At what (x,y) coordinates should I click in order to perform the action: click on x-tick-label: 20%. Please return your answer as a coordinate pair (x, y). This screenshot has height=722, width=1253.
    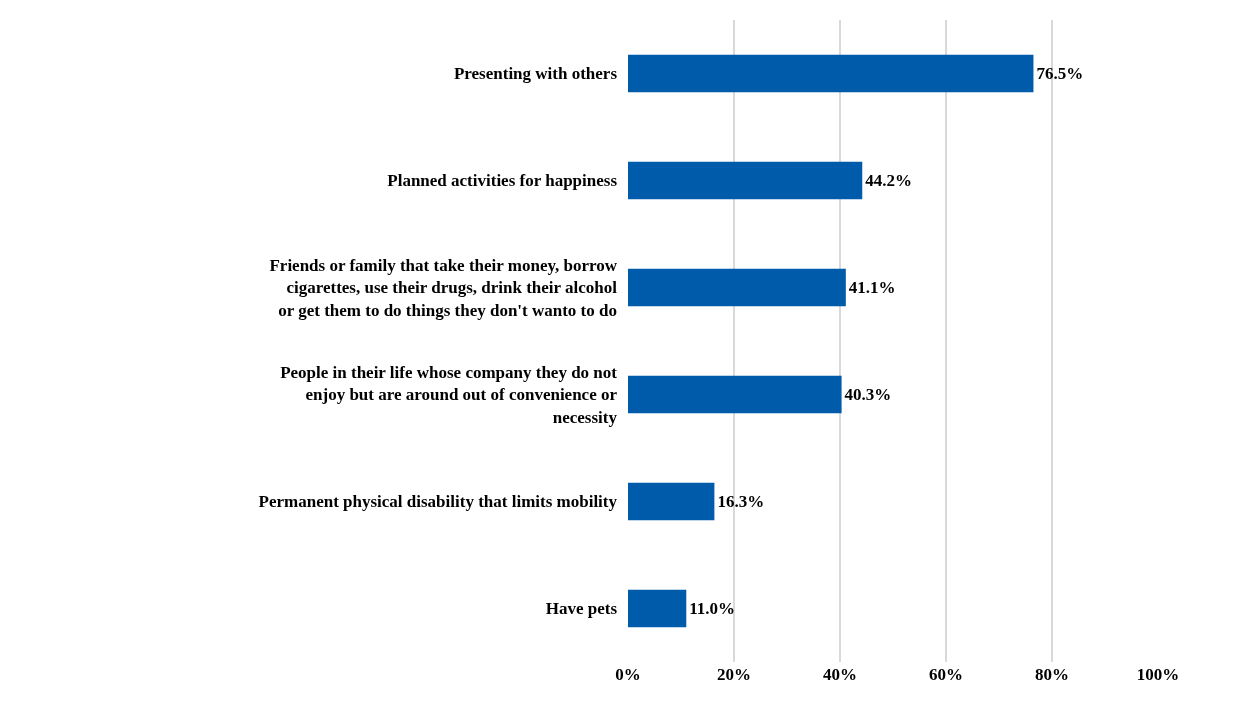
    Looking at the image, I should click on (734, 674).